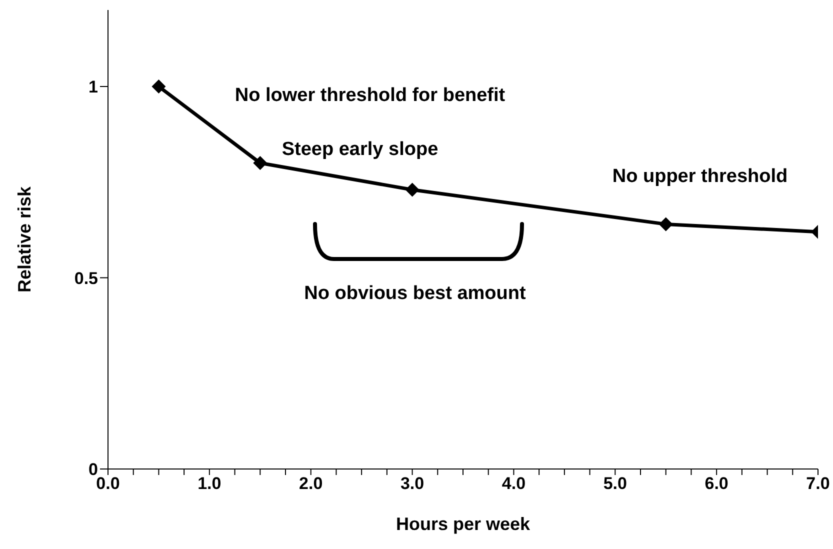  Describe the element at coordinates (415, 294) in the screenshot. I see `annotation: No obvious best amount` at that location.